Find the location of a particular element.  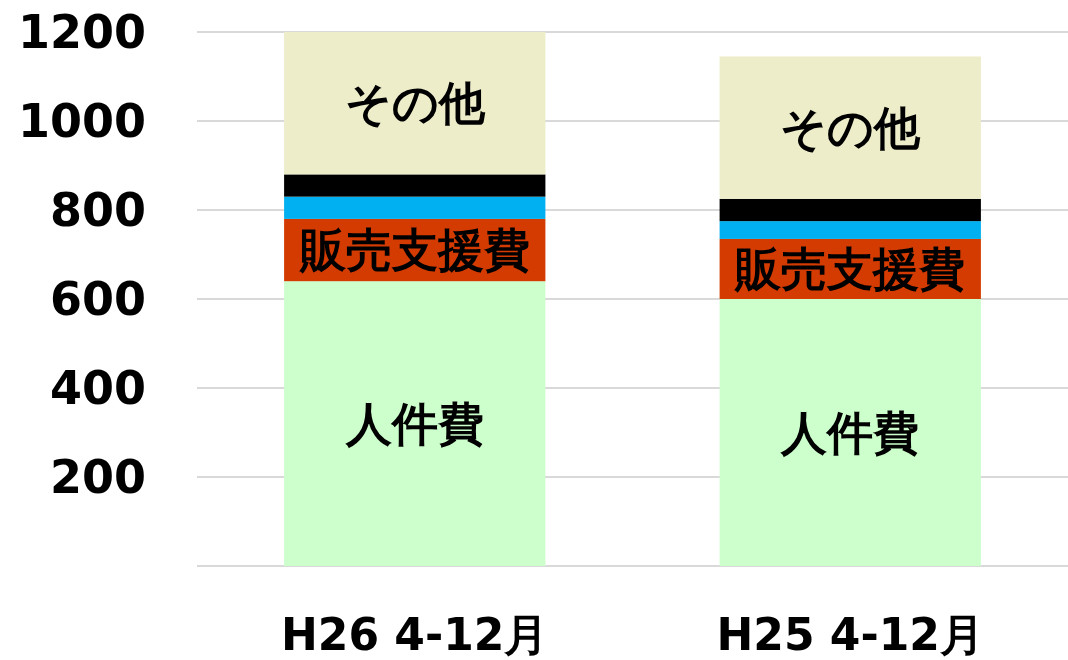

y-tick-label: 800 is located at coordinates (97, 210).